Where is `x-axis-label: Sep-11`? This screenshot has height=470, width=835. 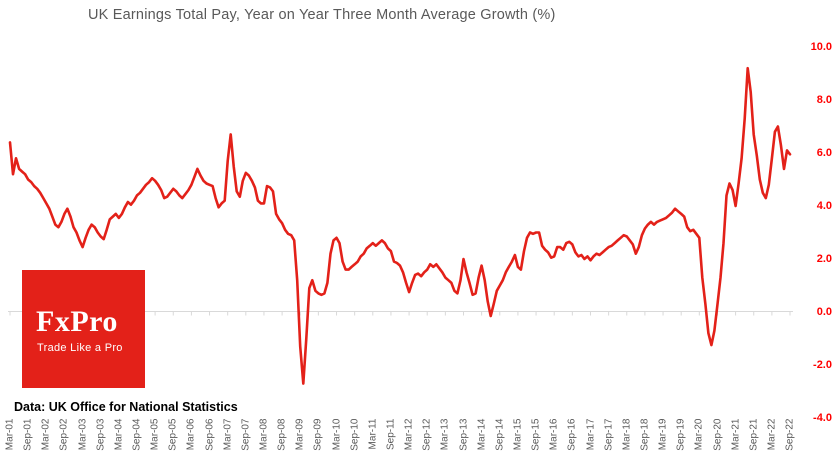 x-axis-label: Sep-11 is located at coordinates (391, 434).